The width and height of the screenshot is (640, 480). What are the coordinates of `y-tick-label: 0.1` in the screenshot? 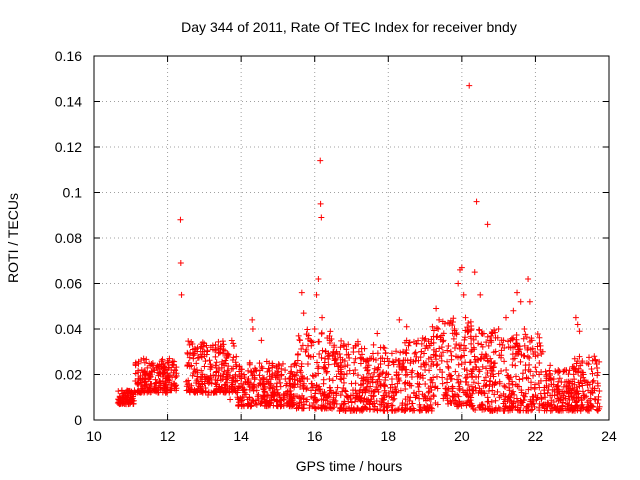 It's located at (73, 193).